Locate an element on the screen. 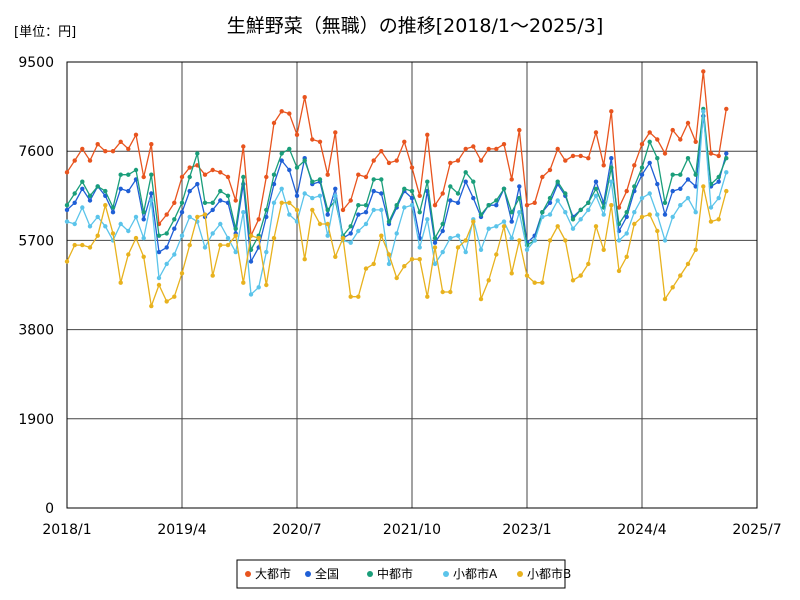 This screenshot has height=600, width=800. legend-label: 大都市 is located at coordinates (273, 573).